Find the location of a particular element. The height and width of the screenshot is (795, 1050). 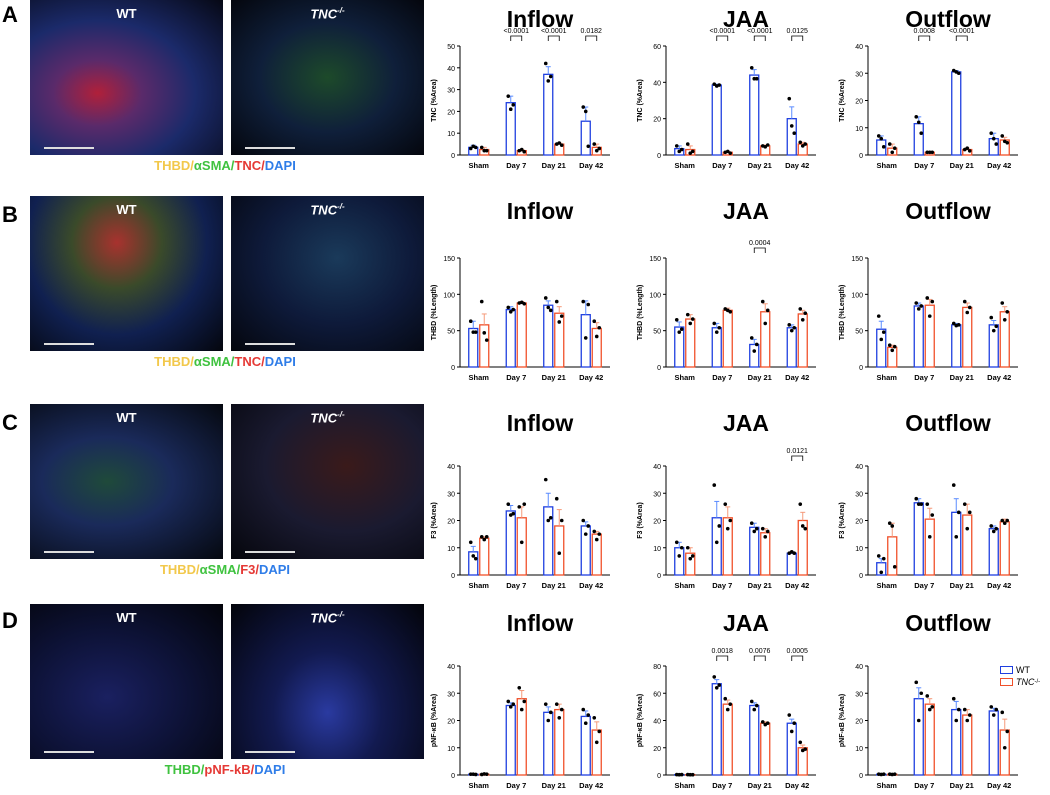

chart-title: JAA is located at coordinates (745, 19).